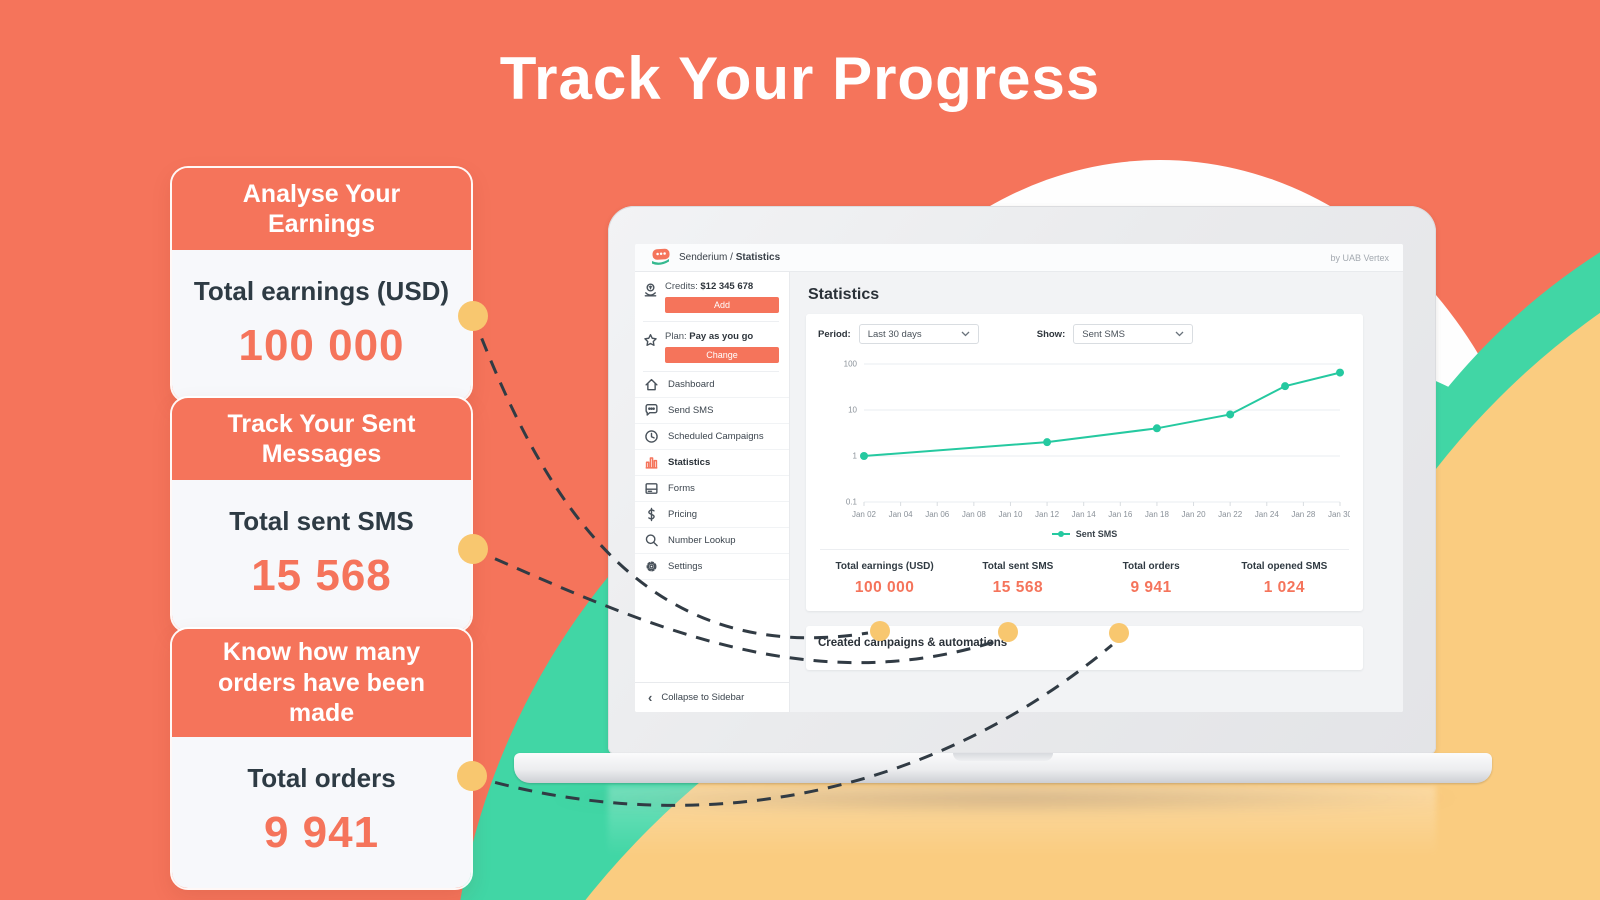  Describe the element at coordinates (1084, 648) in the screenshot. I see `campaigns-card: Created campaigns & automations` at that location.